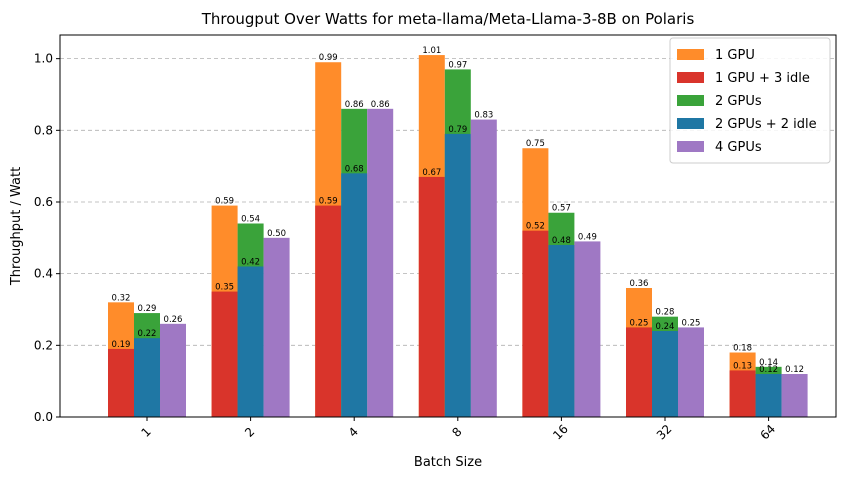 The image size is (846, 479). What do you see at coordinates (43, 345) in the screenshot?
I see `y-tick-label: 0.2` at bounding box center [43, 345].